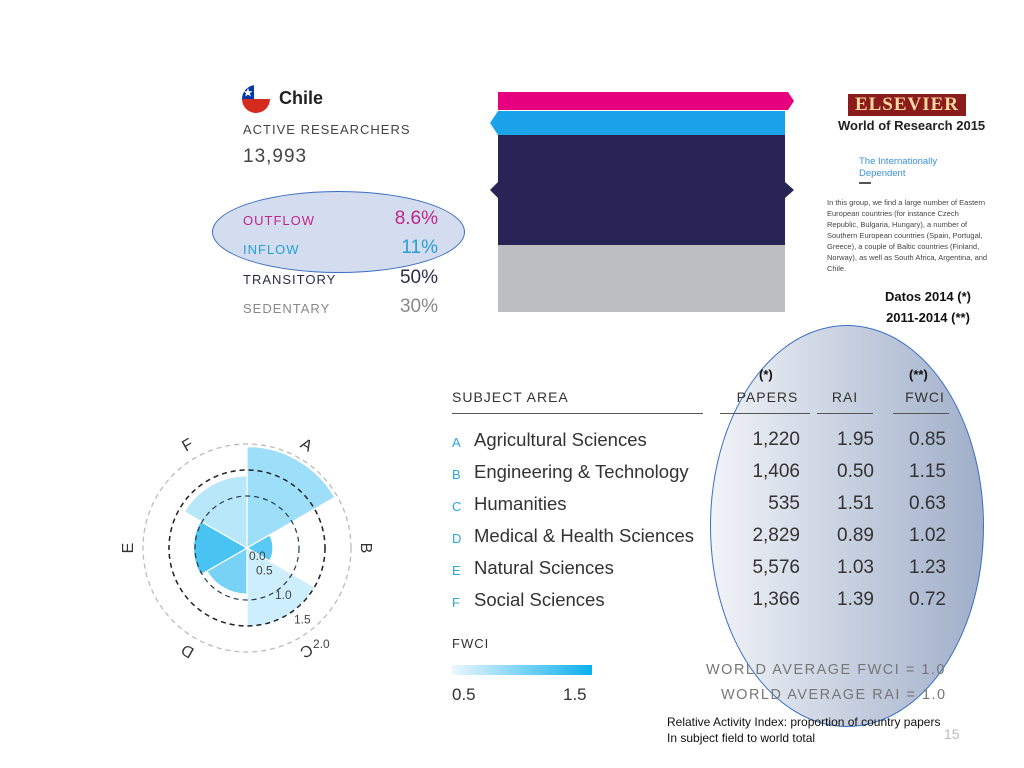 The image size is (1024, 768). I want to click on fwci-legend-max: 1.5, so click(575, 694).